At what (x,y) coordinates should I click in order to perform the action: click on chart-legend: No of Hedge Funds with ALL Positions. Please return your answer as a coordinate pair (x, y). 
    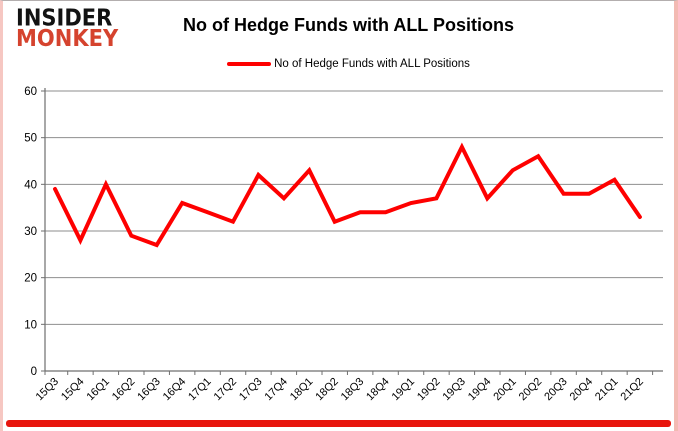
    Looking at the image, I should click on (348, 64).